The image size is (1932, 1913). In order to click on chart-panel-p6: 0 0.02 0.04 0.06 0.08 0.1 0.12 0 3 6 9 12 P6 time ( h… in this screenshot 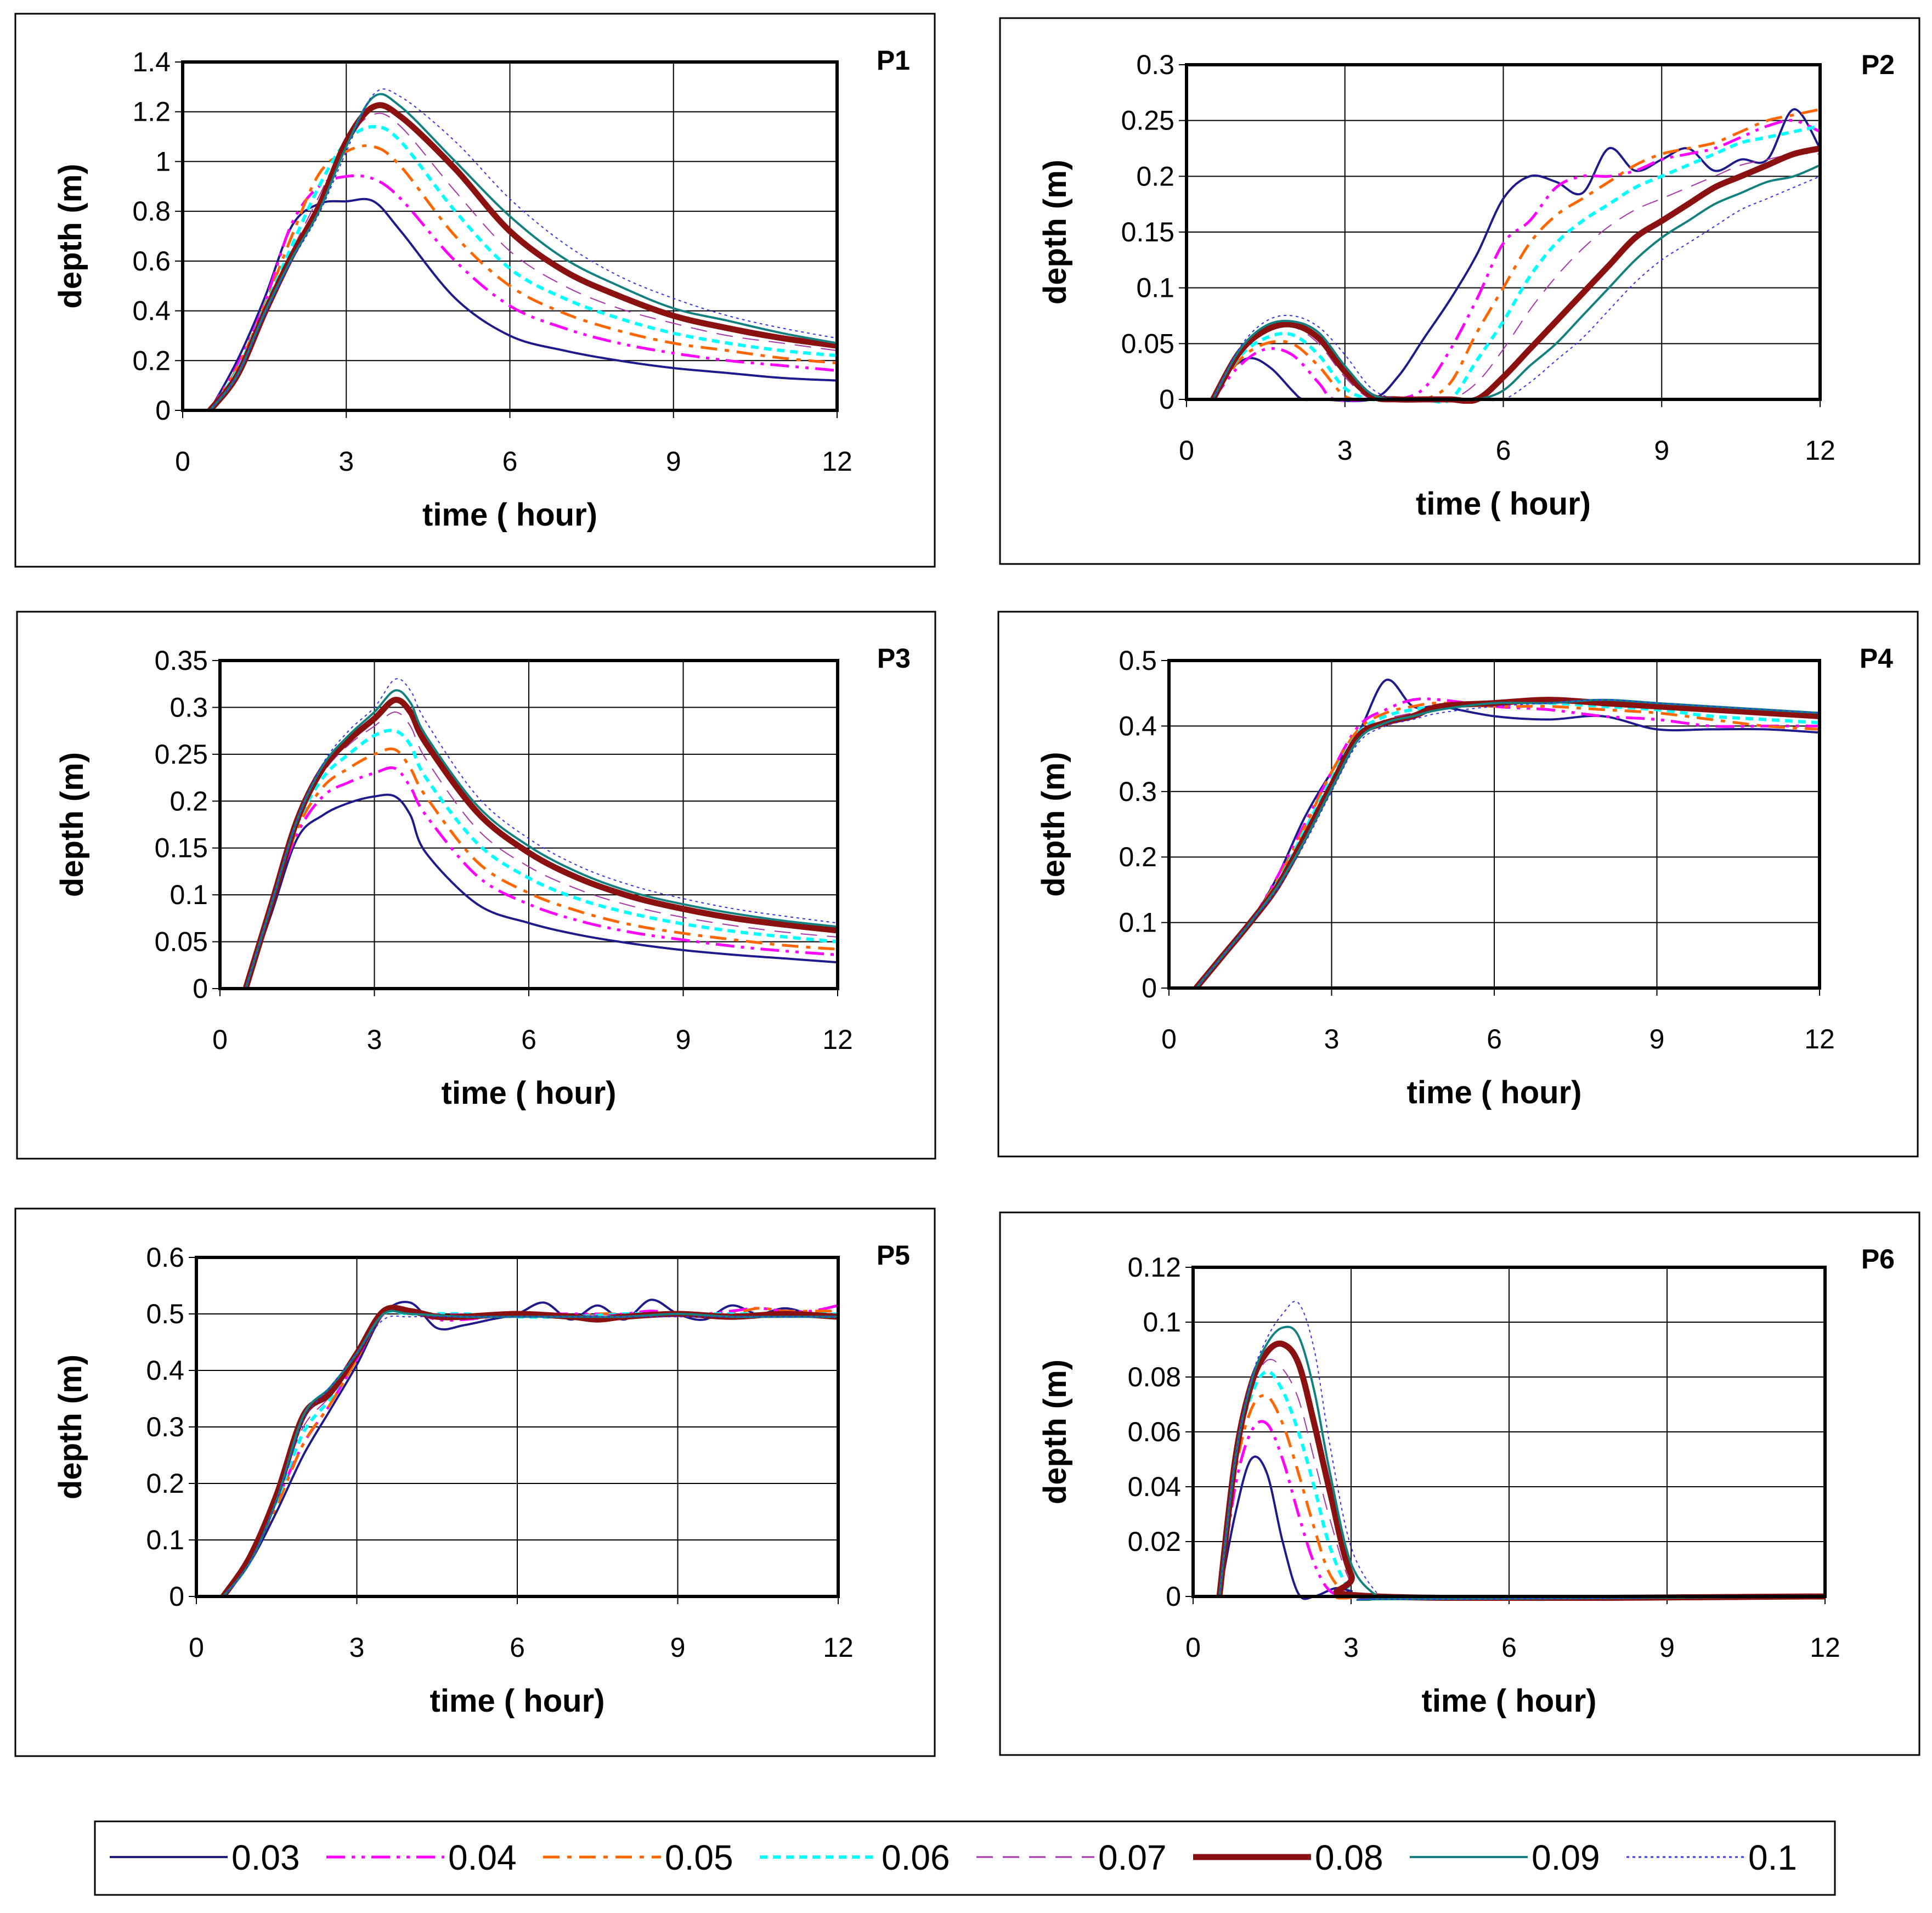, I will do `click(1459, 1484)`.